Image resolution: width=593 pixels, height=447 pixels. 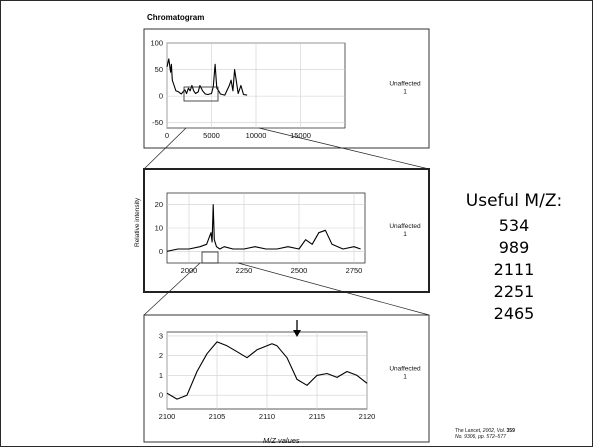 I want to click on y-tick-label: 1, so click(x=161, y=375).